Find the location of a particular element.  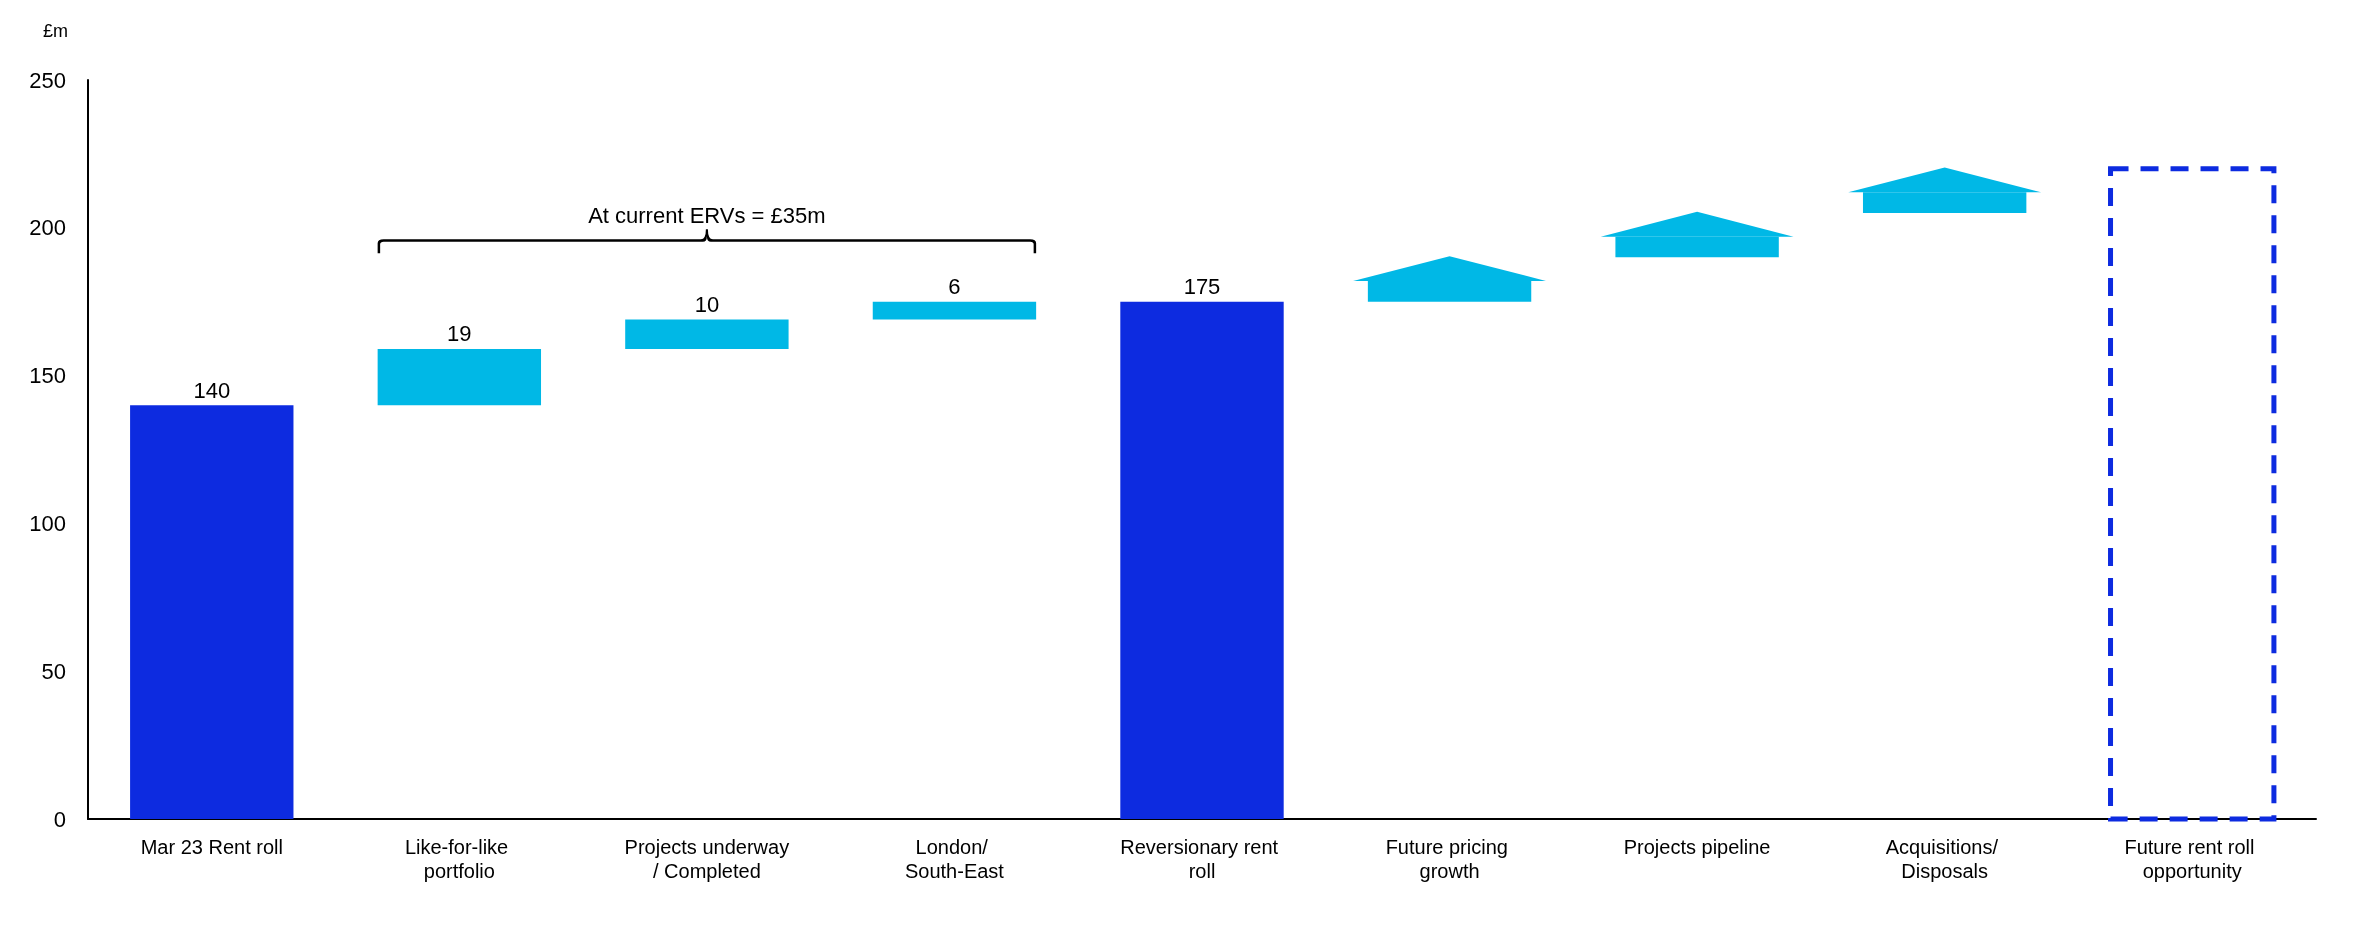

data-label: 10 is located at coordinates (707, 304).